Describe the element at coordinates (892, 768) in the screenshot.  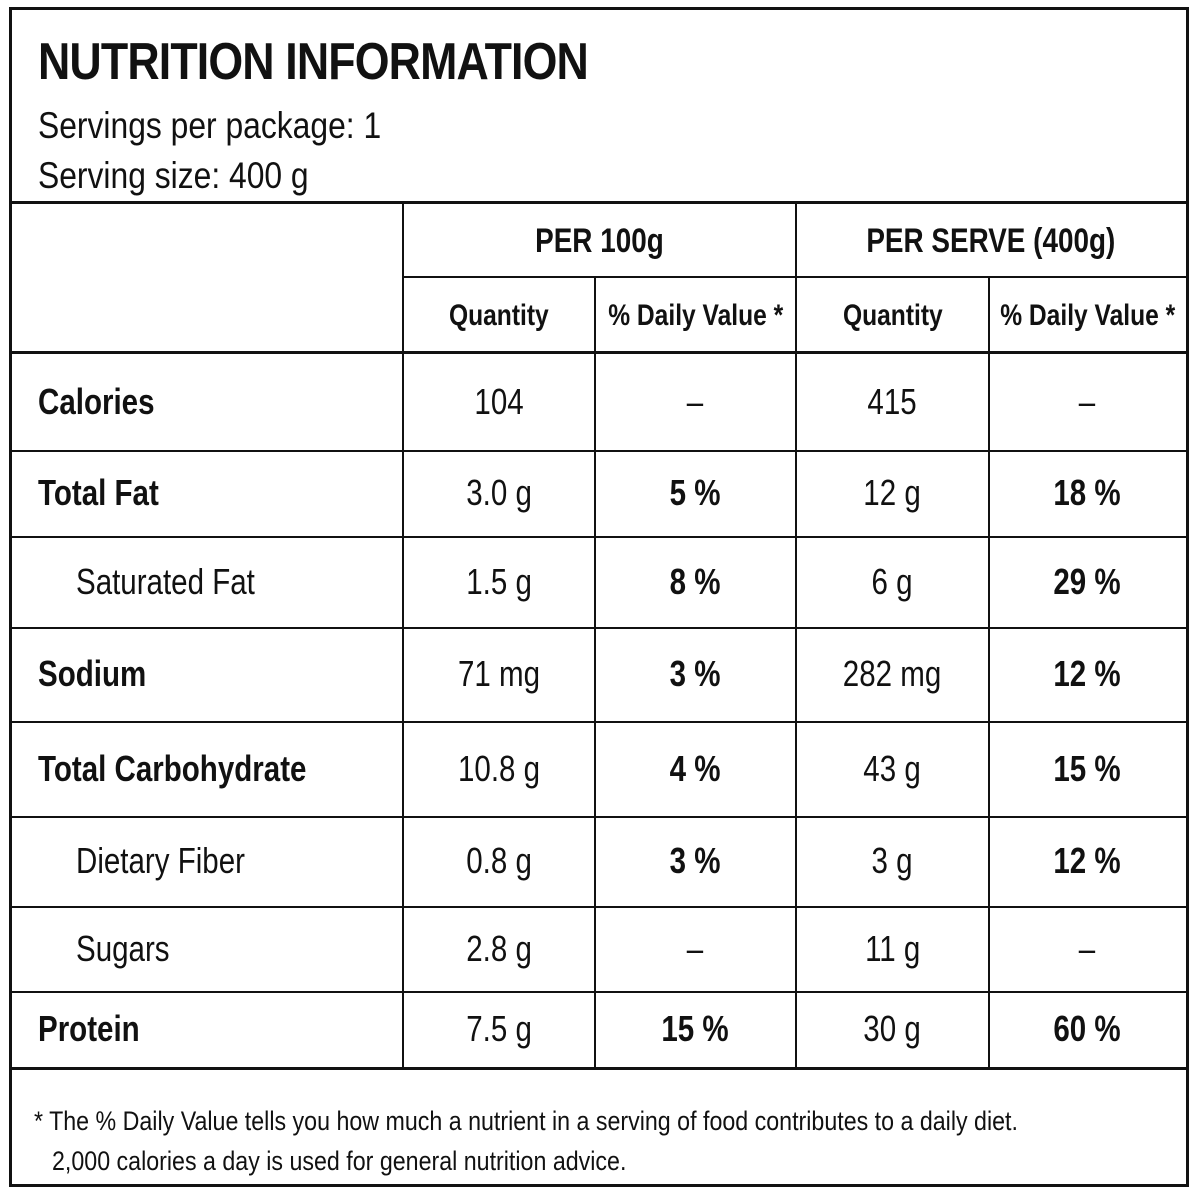
I see `quantity-per-serve: 43 g` at that location.